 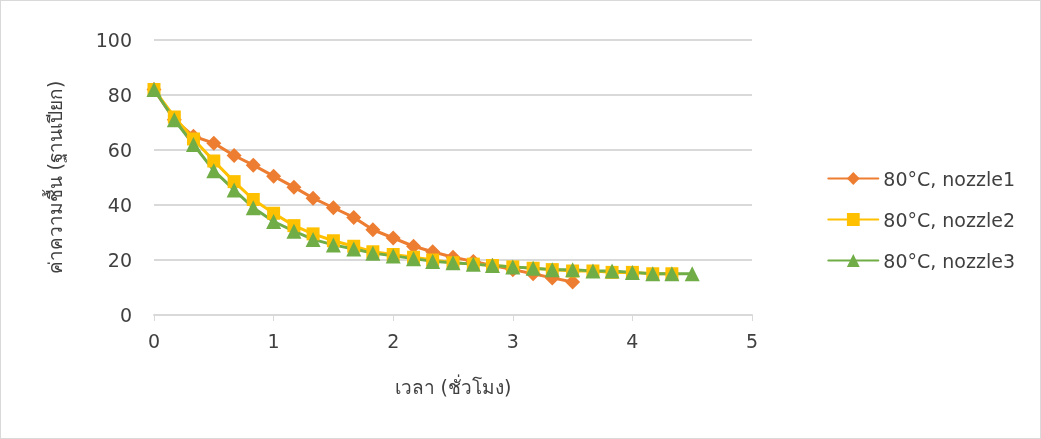 I want to click on y-axis-title: ค่าความชื้น (ฐานเปียก), so click(x=54, y=177).